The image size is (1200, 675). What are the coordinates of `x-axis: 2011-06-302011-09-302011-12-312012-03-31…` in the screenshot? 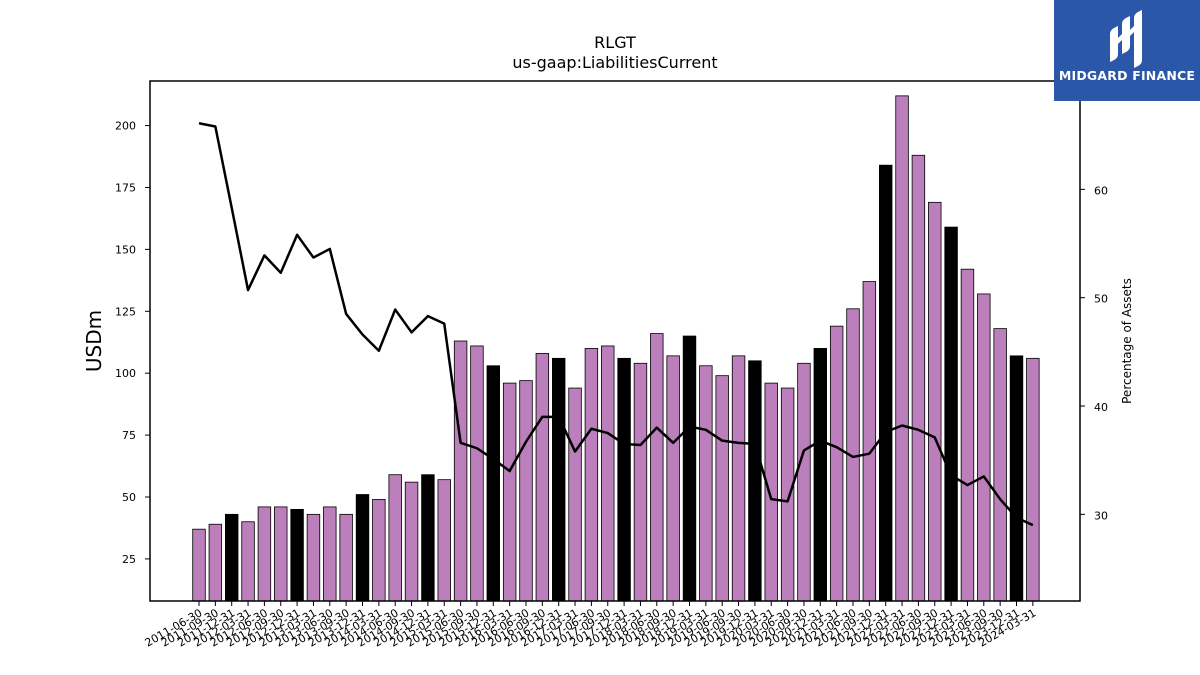 It's located at (590, 625).